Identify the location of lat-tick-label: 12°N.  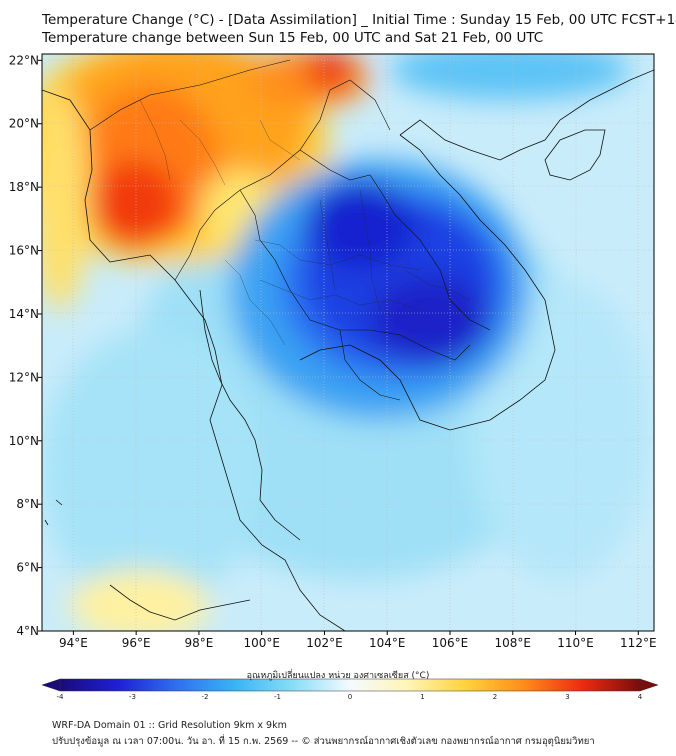
(24, 377).